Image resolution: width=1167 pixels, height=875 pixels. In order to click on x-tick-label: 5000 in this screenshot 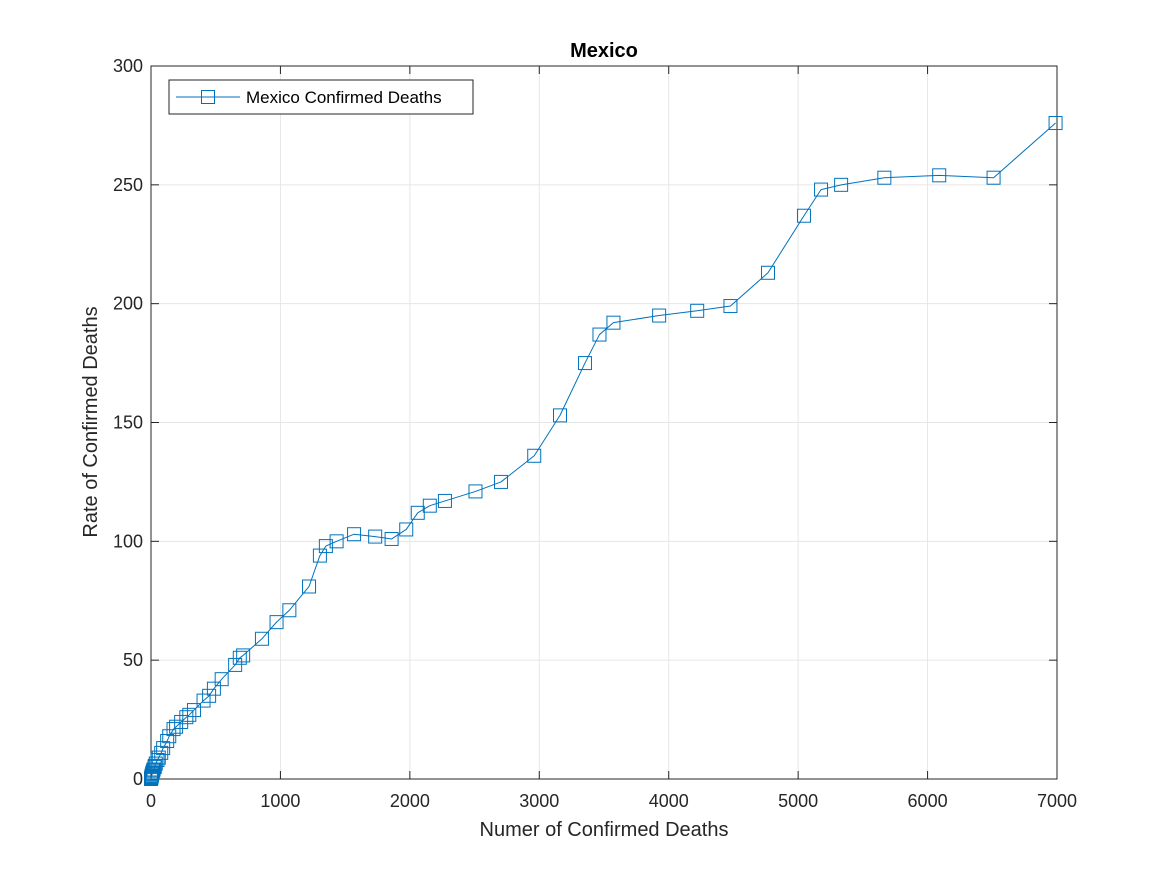, I will do `click(798, 801)`.